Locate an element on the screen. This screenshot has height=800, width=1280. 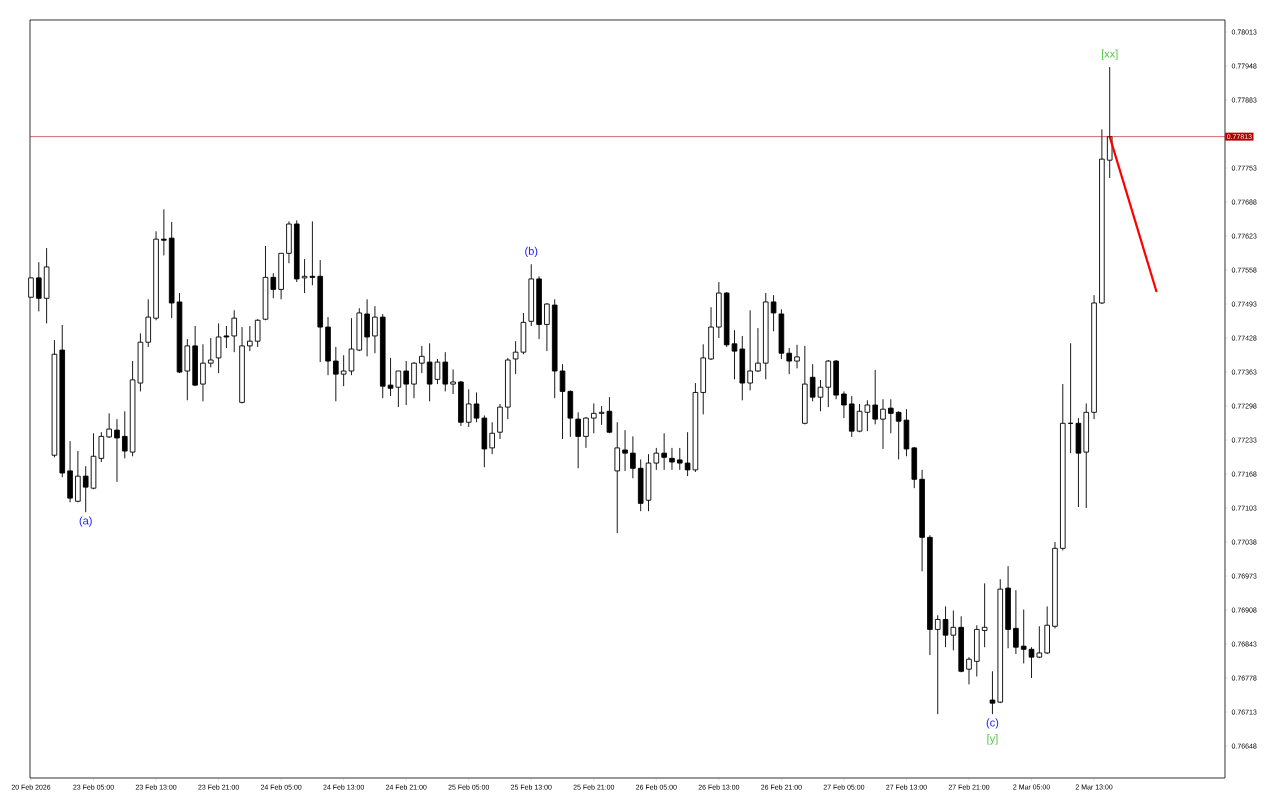
annotation: (b) is located at coordinates (531, 252).